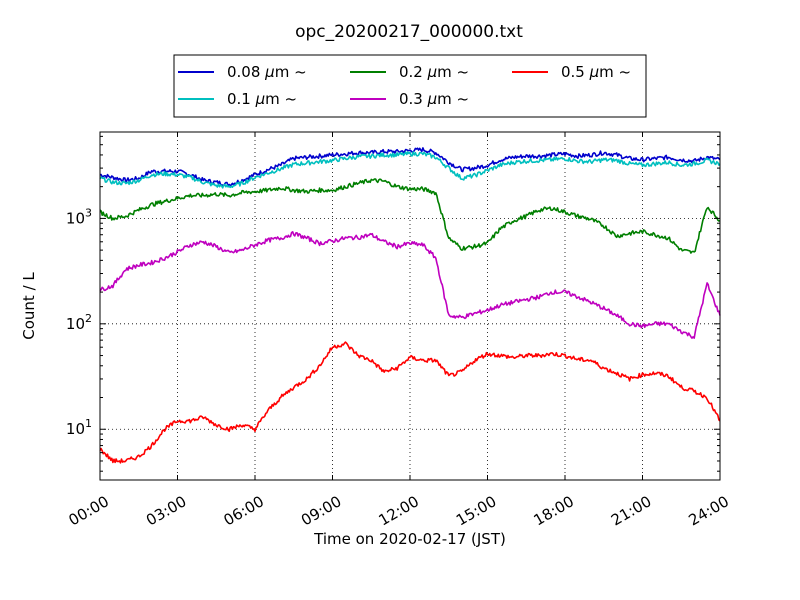 The height and width of the screenshot is (600, 800). What do you see at coordinates (434, 99) in the screenshot?
I see `legend-entry: 0.3 μm ~` at bounding box center [434, 99].